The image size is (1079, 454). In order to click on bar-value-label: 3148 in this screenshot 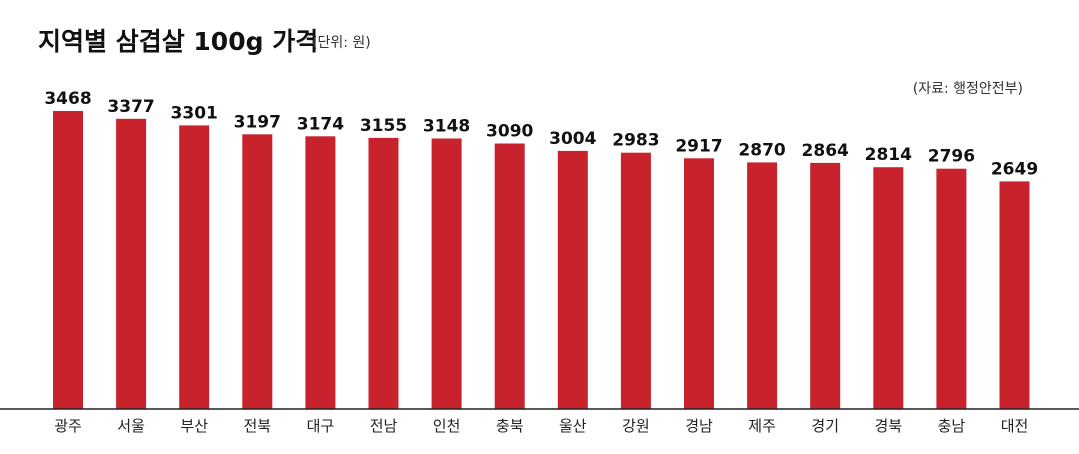, I will do `click(446, 127)`.